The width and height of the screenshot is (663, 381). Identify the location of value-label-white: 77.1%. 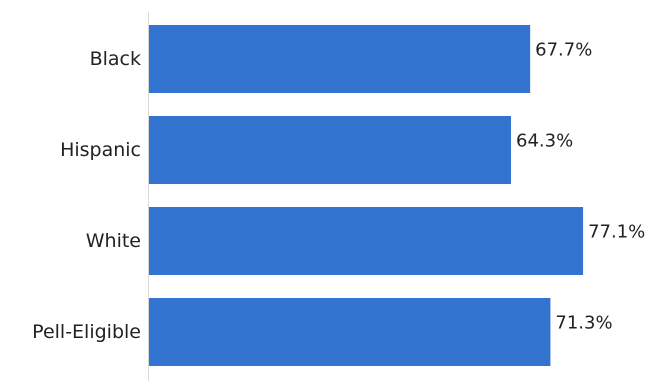
(616, 232).